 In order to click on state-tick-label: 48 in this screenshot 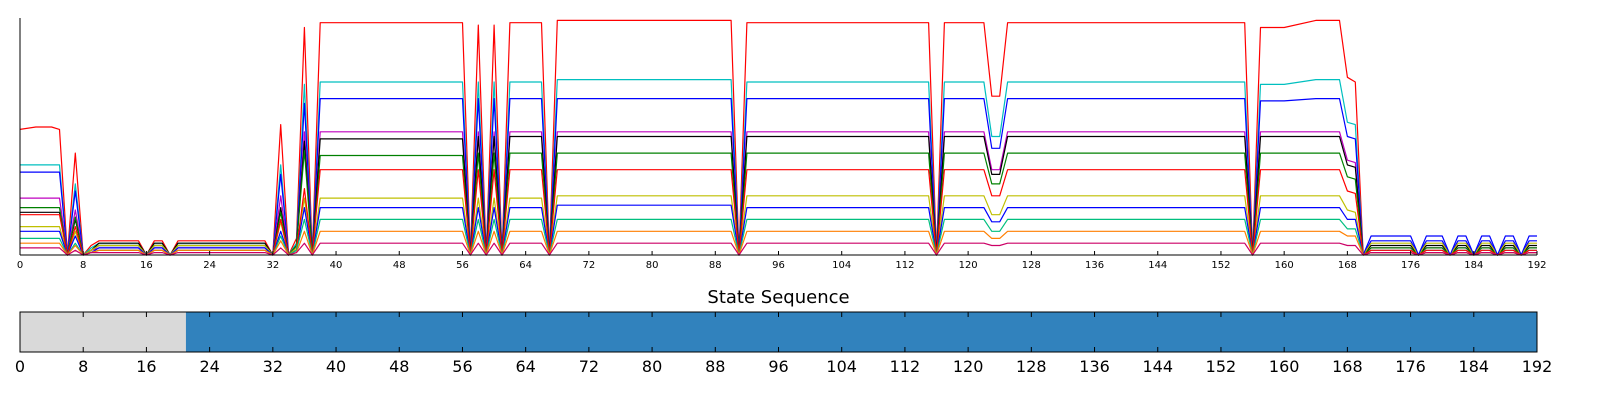, I will do `click(399, 366)`.